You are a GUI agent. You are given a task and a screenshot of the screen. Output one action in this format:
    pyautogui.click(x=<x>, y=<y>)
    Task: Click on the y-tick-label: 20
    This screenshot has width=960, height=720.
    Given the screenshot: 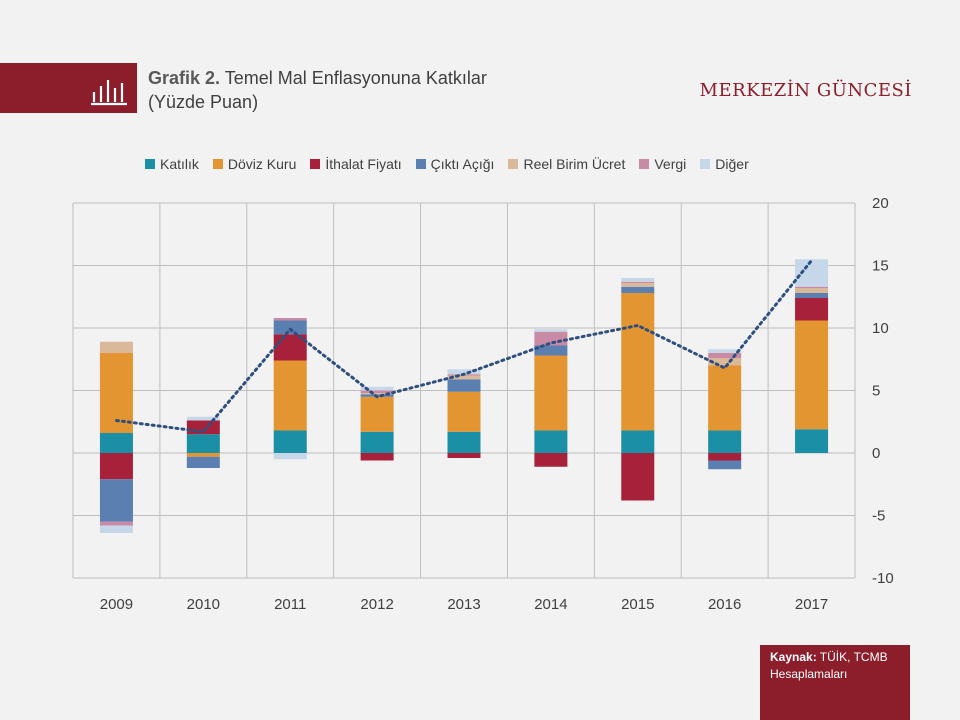 What is the action you would take?
    pyautogui.click(x=880, y=203)
    